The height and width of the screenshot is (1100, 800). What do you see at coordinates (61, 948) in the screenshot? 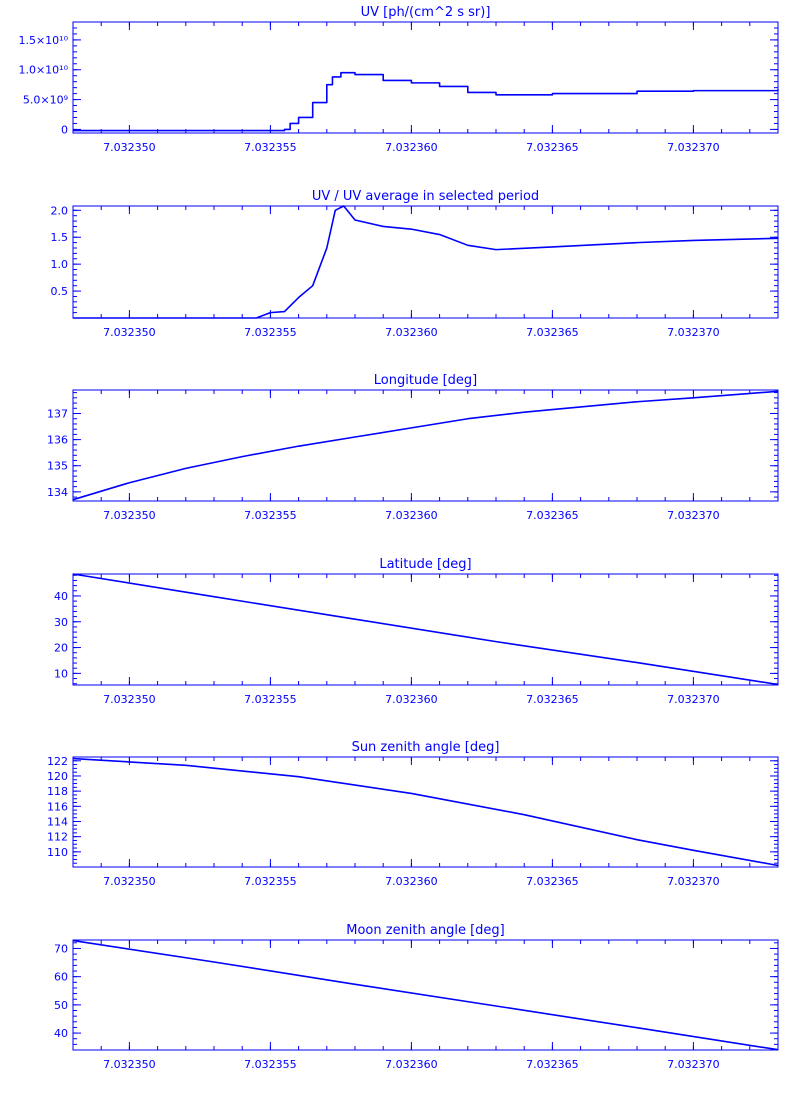
I see `y-tick-label: 70` at bounding box center [61, 948].